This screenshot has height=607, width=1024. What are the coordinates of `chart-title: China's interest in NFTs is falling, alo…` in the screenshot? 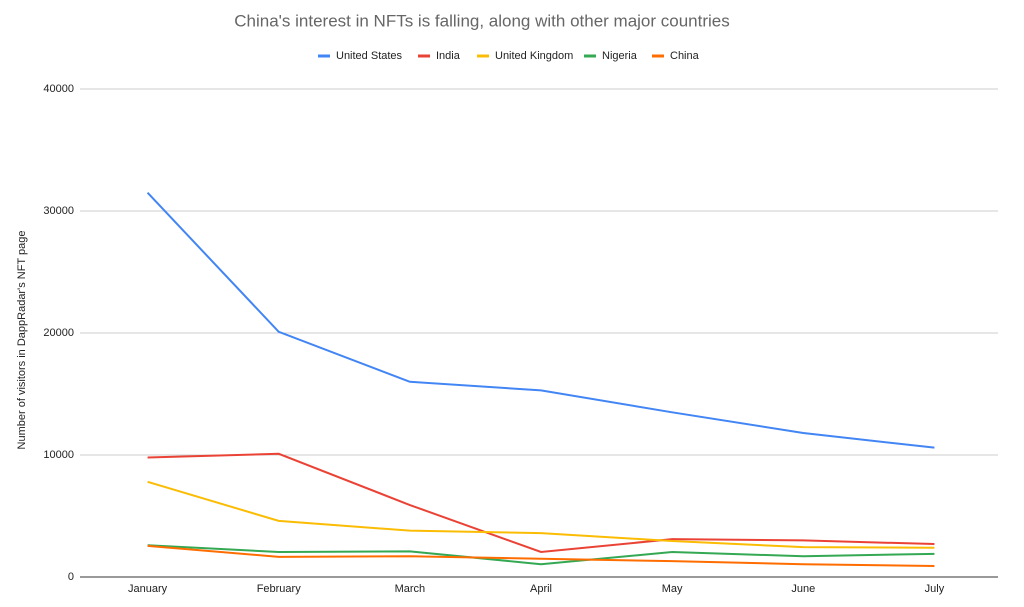 It's located at (482, 20).